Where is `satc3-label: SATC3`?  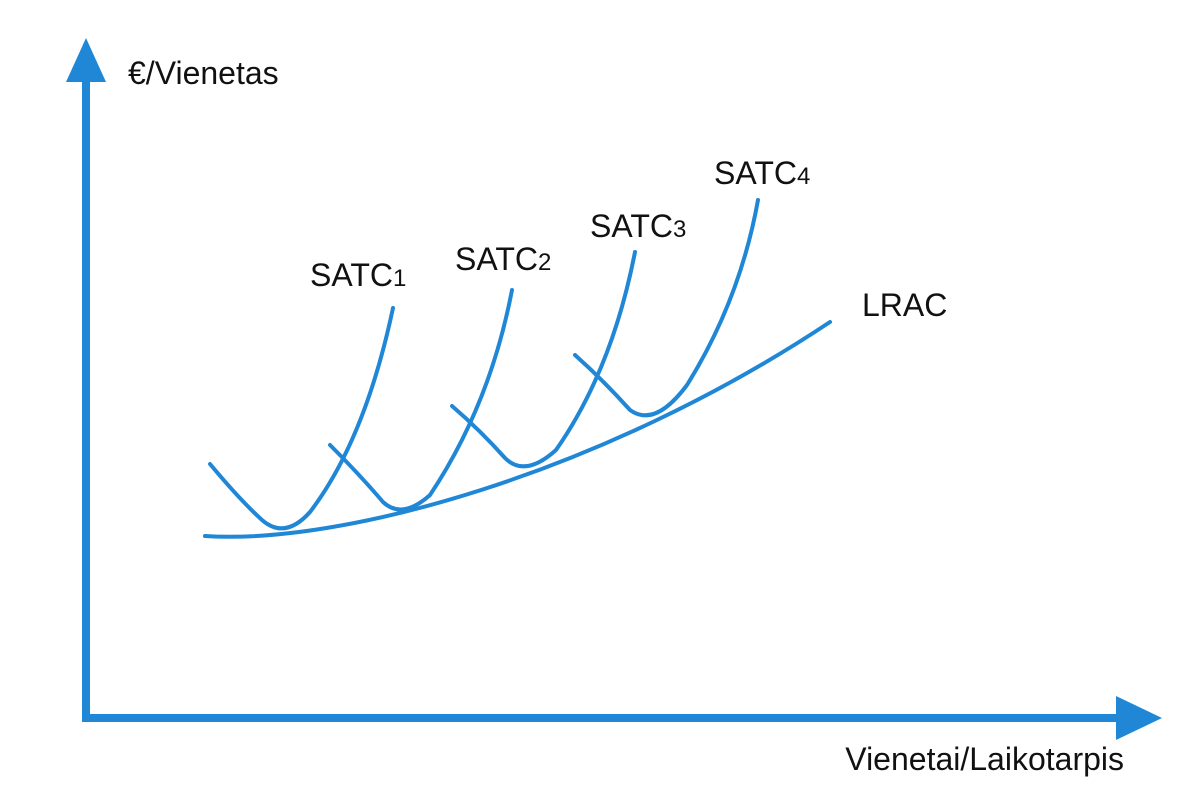 satc3-label: SATC3 is located at coordinates (638, 226).